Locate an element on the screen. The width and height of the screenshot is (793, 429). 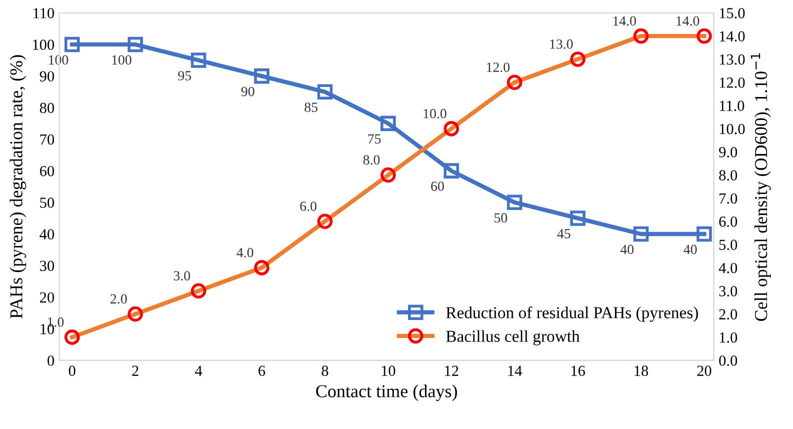
y2-tick-label: 5.0 is located at coordinates (728, 245).